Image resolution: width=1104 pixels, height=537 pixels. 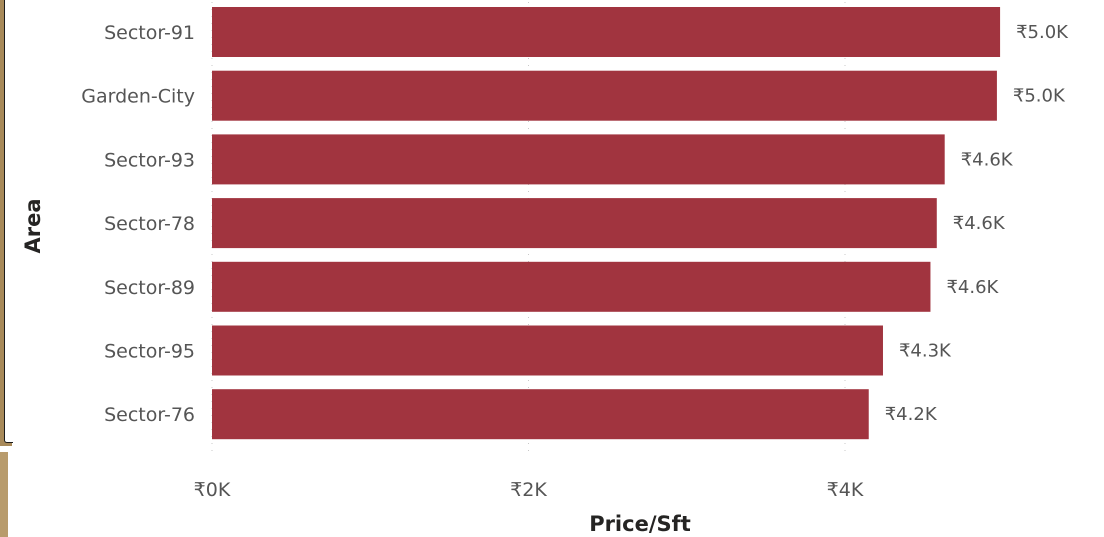 What do you see at coordinates (911, 414) in the screenshot?
I see `data-label: ₹4.2K` at bounding box center [911, 414].